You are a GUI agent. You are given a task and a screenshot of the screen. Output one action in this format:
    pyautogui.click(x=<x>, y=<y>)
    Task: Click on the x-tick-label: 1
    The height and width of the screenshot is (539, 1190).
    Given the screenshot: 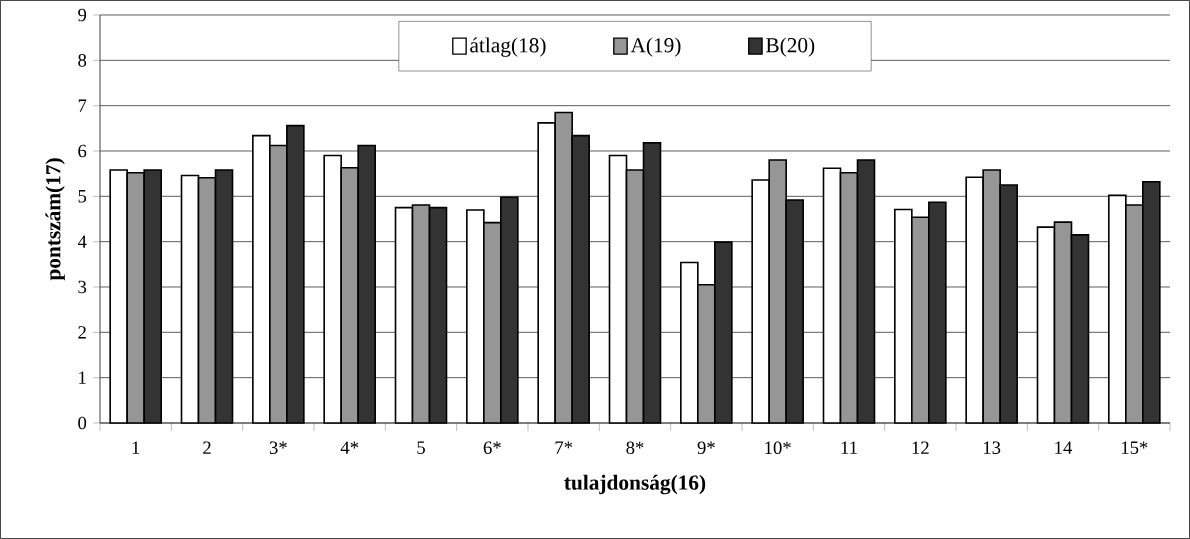 What is the action you would take?
    pyautogui.click(x=136, y=447)
    